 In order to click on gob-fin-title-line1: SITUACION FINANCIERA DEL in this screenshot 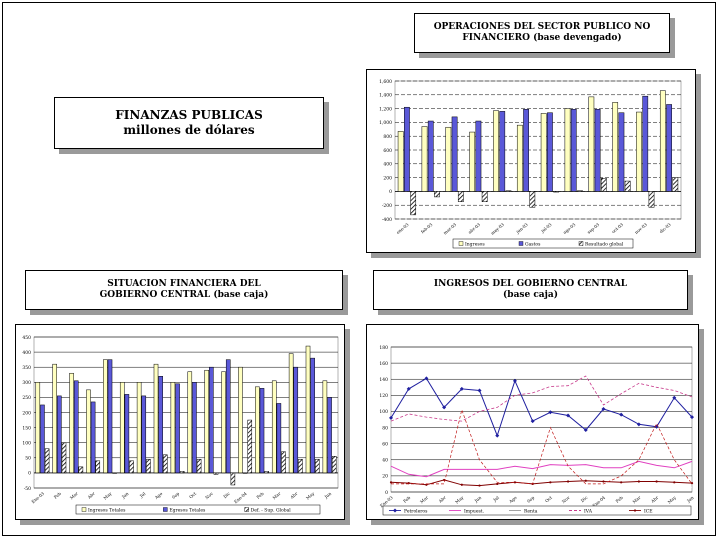, I will do `click(184, 283)`.